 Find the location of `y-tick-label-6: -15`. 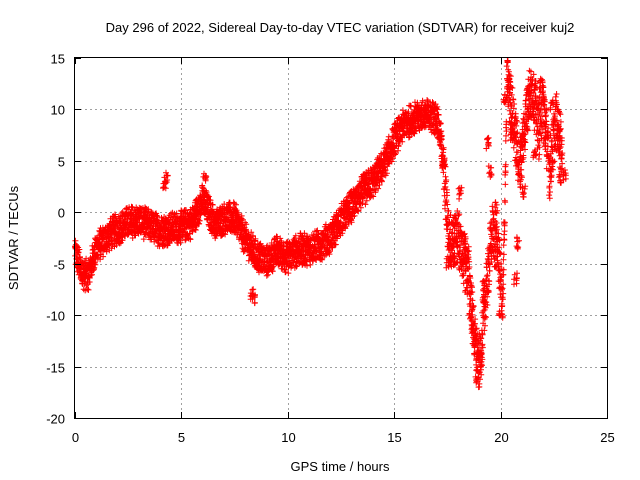

y-tick-label-6: -15 is located at coordinates (55, 368).